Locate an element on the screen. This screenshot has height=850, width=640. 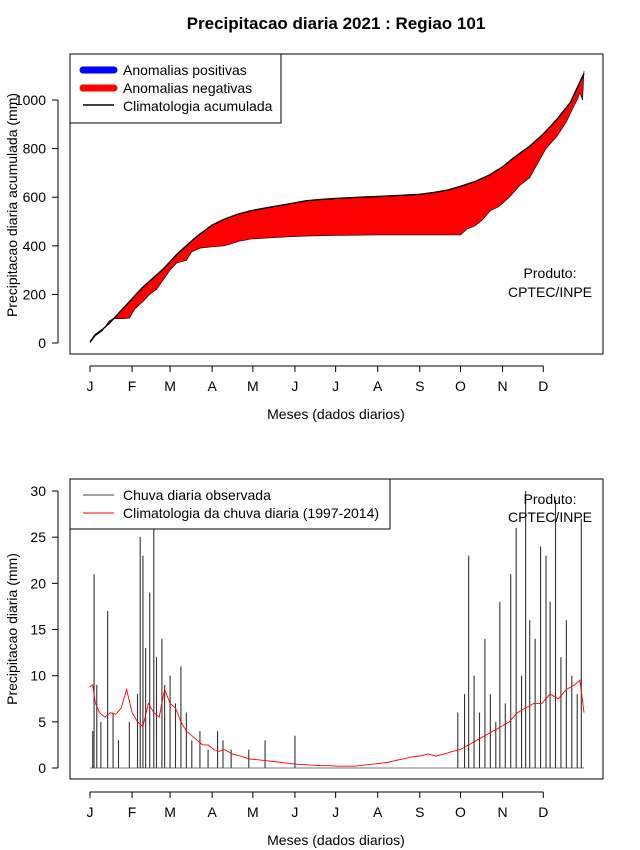
legend-label-positive: Anomalias positivas is located at coordinates (185, 70).